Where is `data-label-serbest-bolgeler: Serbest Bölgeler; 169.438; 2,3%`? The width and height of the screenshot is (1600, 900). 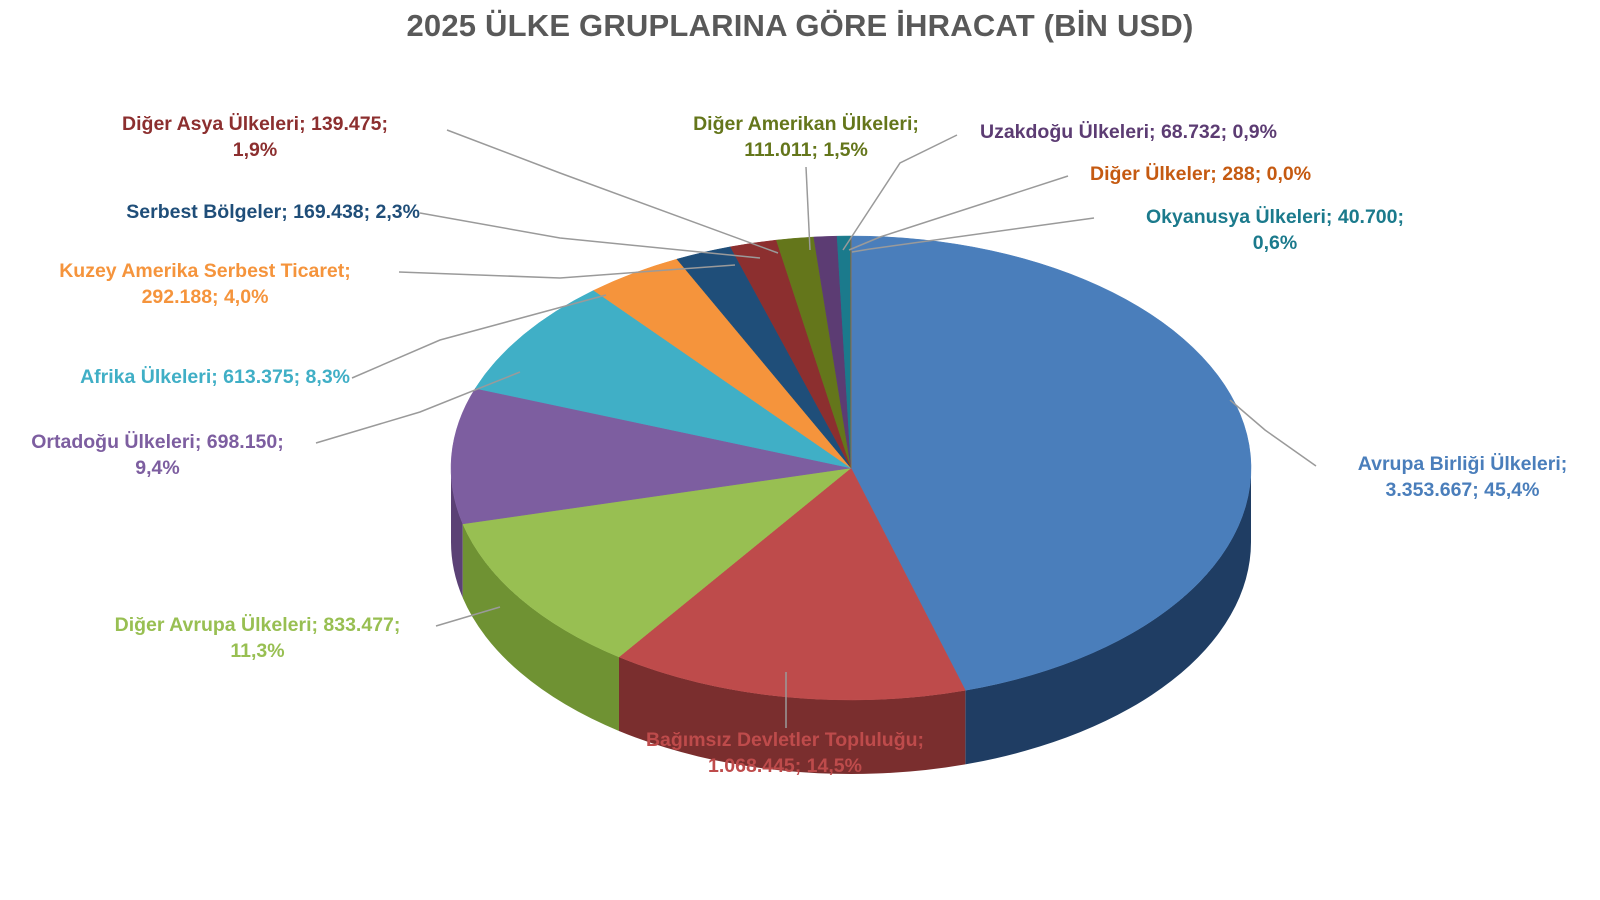 data-label-serbest-bolgeler: Serbest Bölgeler; 169.438; 2,3% is located at coordinates (225, 213).